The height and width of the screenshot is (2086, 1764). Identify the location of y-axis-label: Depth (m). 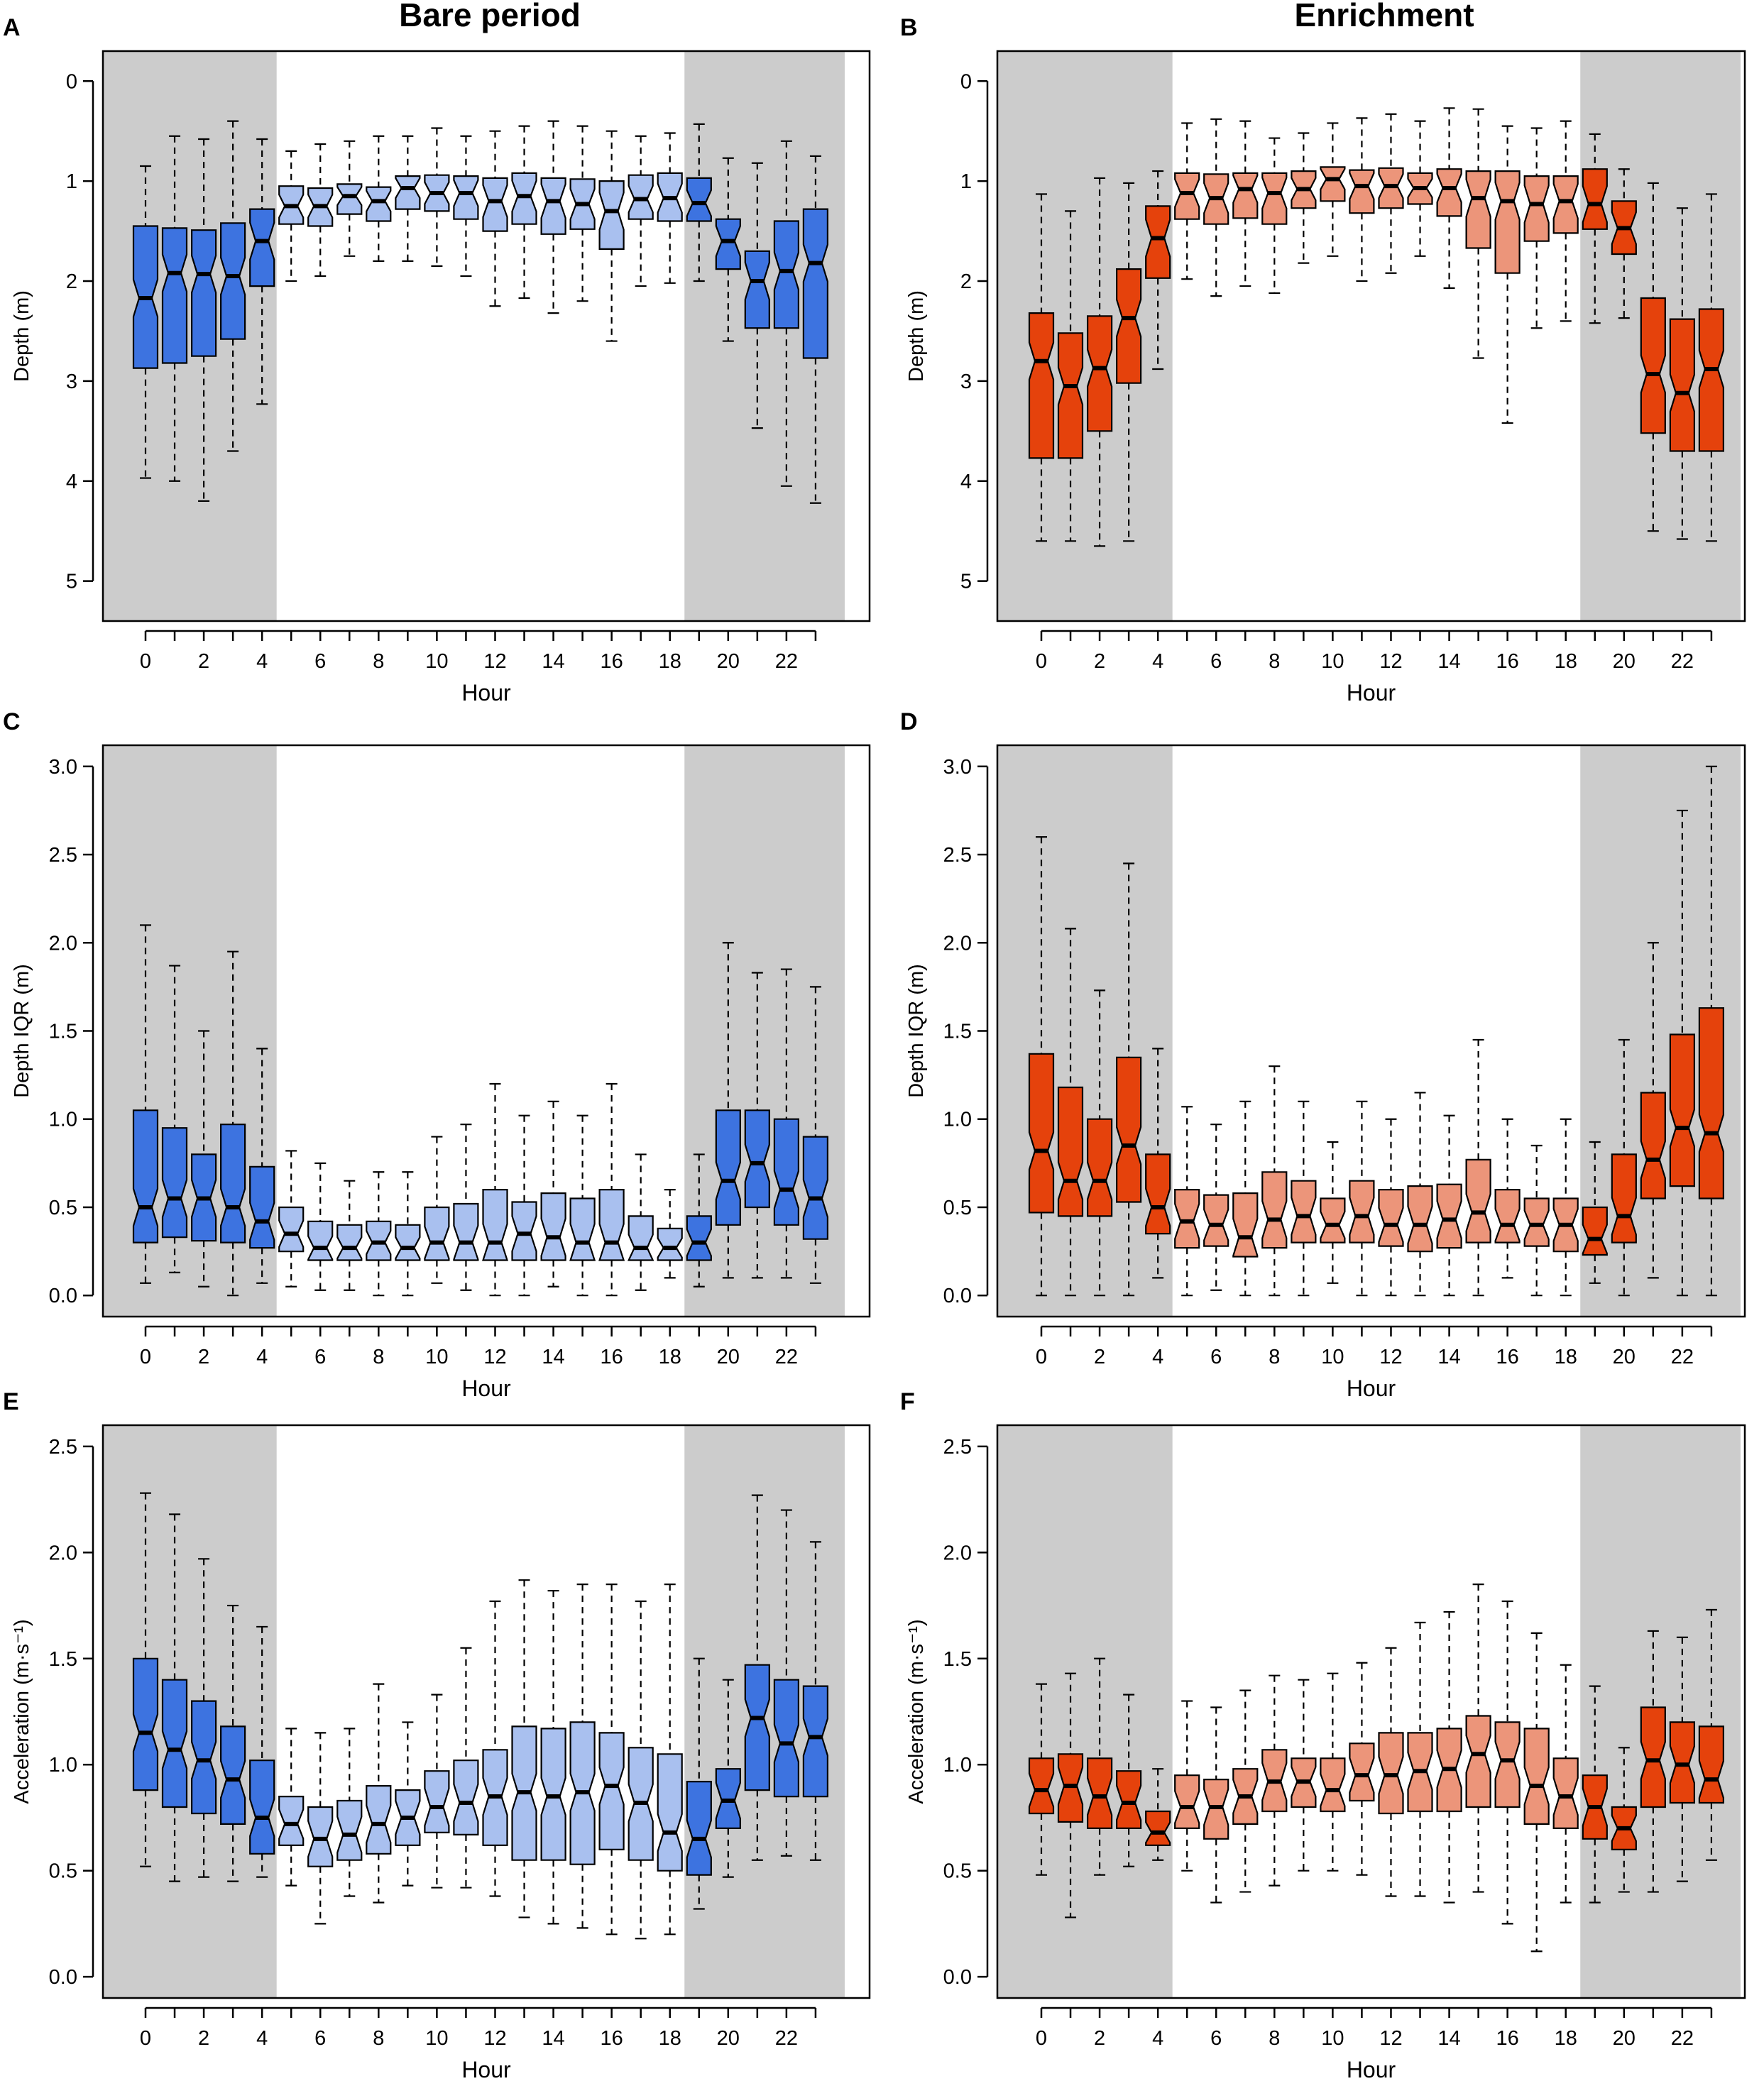
(917, 336).